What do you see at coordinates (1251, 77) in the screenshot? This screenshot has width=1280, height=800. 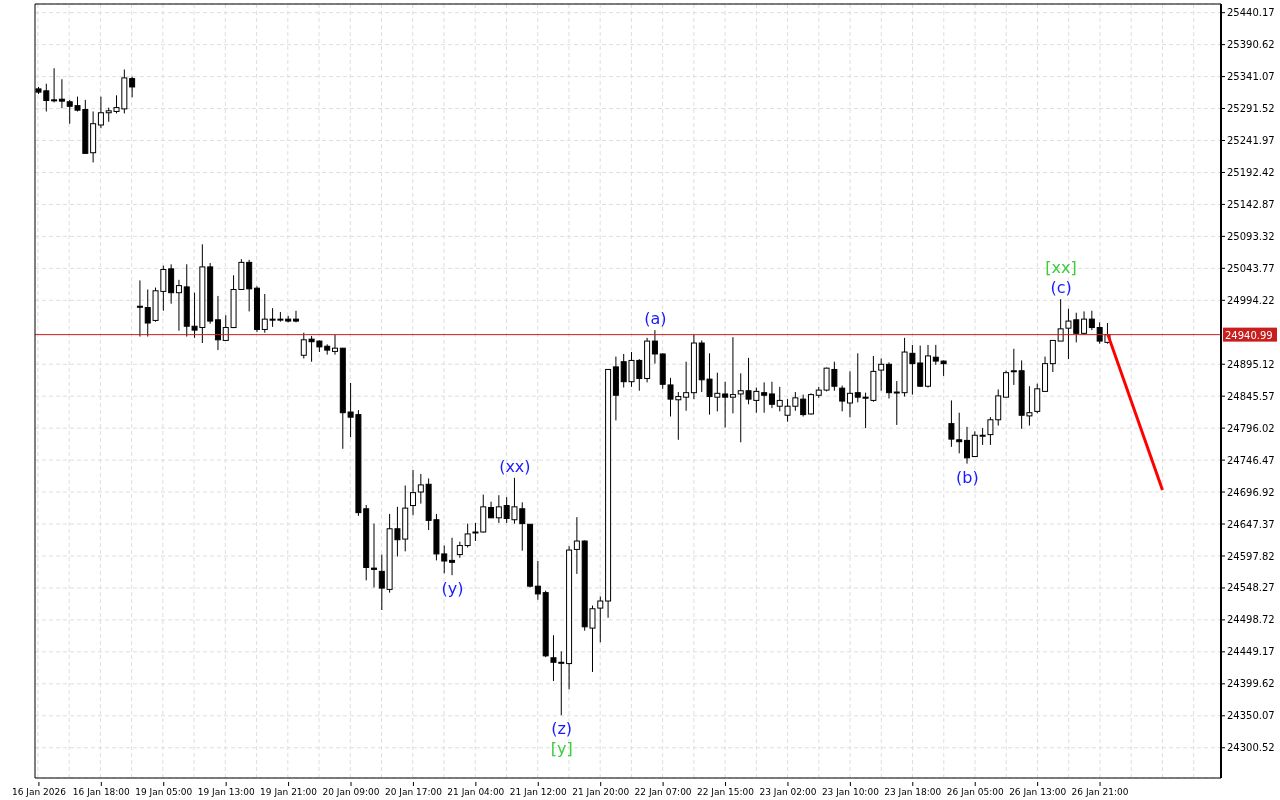 I see `y-tick-label: 25341.07` at bounding box center [1251, 77].